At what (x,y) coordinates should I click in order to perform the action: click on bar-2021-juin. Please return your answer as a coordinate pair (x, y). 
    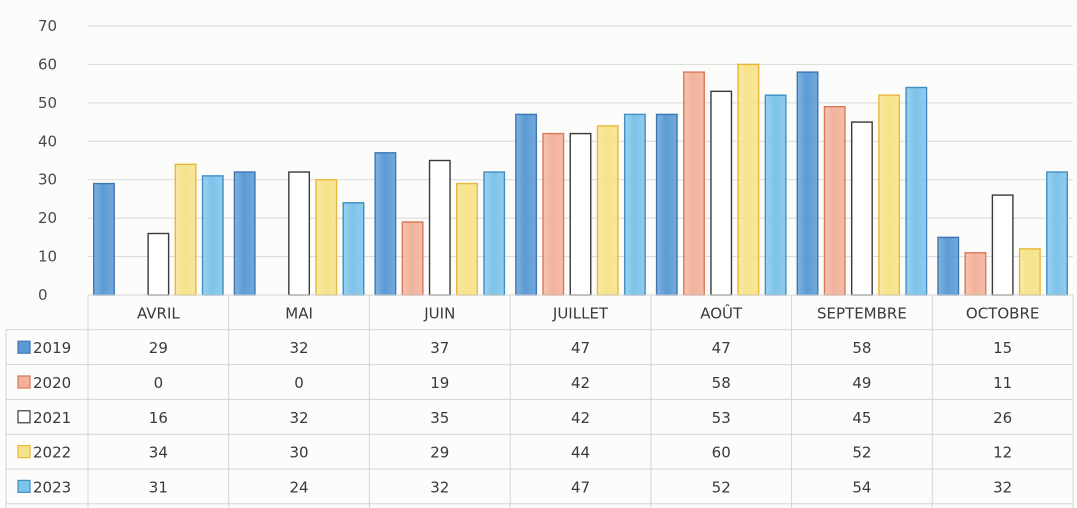
    Looking at the image, I should click on (439, 227).